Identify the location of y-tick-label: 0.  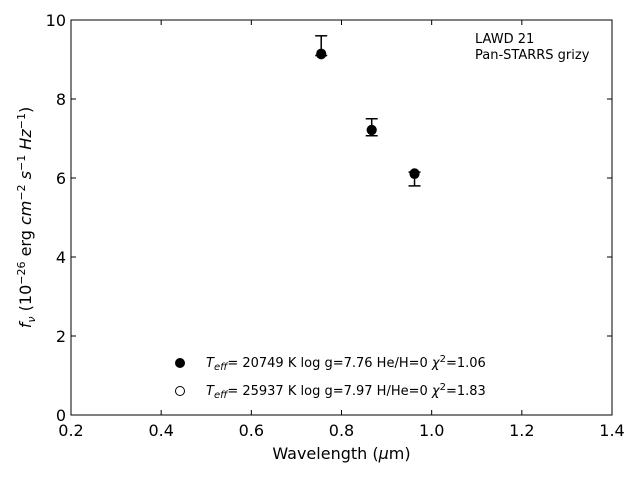
(61, 415).